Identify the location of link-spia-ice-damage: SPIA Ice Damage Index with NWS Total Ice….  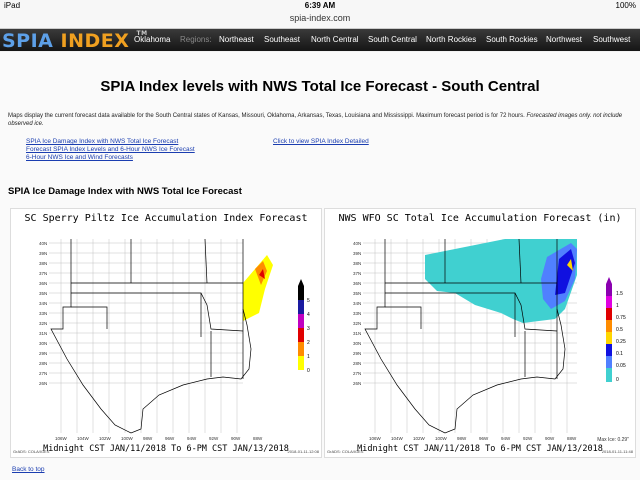
(102, 141).